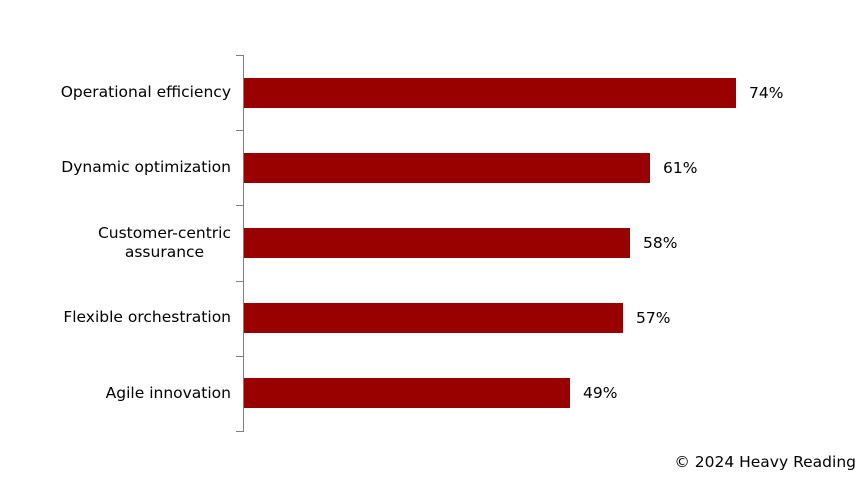 The height and width of the screenshot is (477, 862). I want to click on category-label-cell: Operational efficiency, so click(115, 92).